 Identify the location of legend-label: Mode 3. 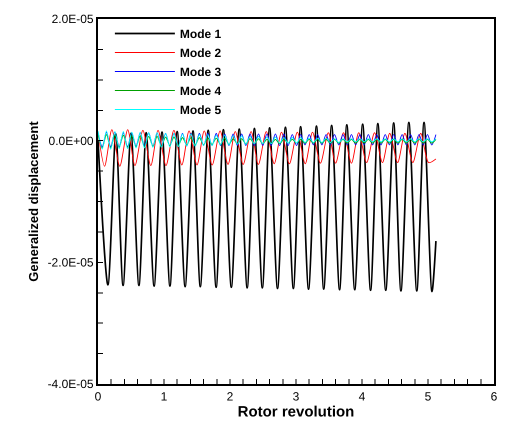
(201, 72).